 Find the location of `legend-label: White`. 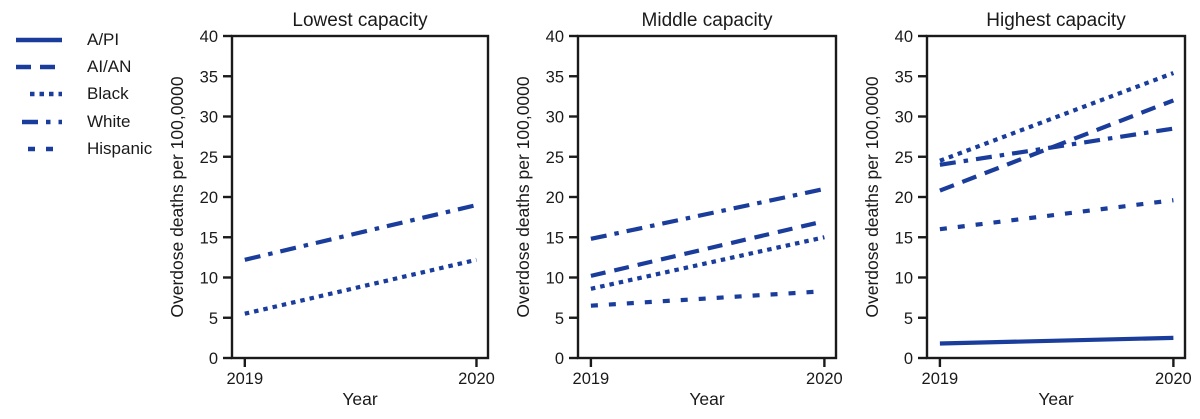

legend-label: White is located at coordinates (109, 121).